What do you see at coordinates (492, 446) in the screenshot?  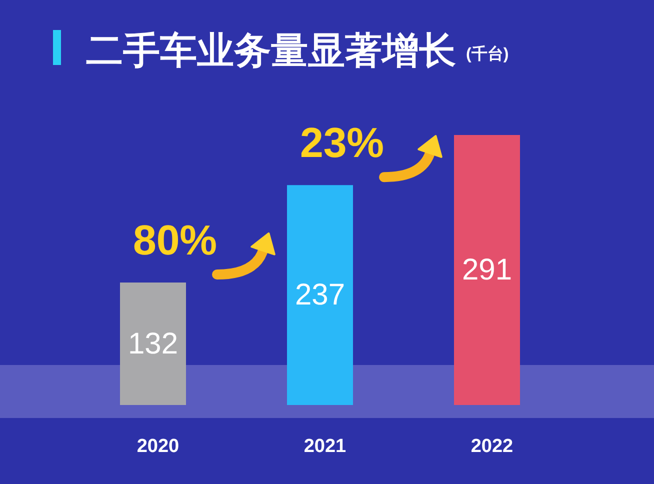 I see `x-tick-label: 2022` at bounding box center [492, 446].